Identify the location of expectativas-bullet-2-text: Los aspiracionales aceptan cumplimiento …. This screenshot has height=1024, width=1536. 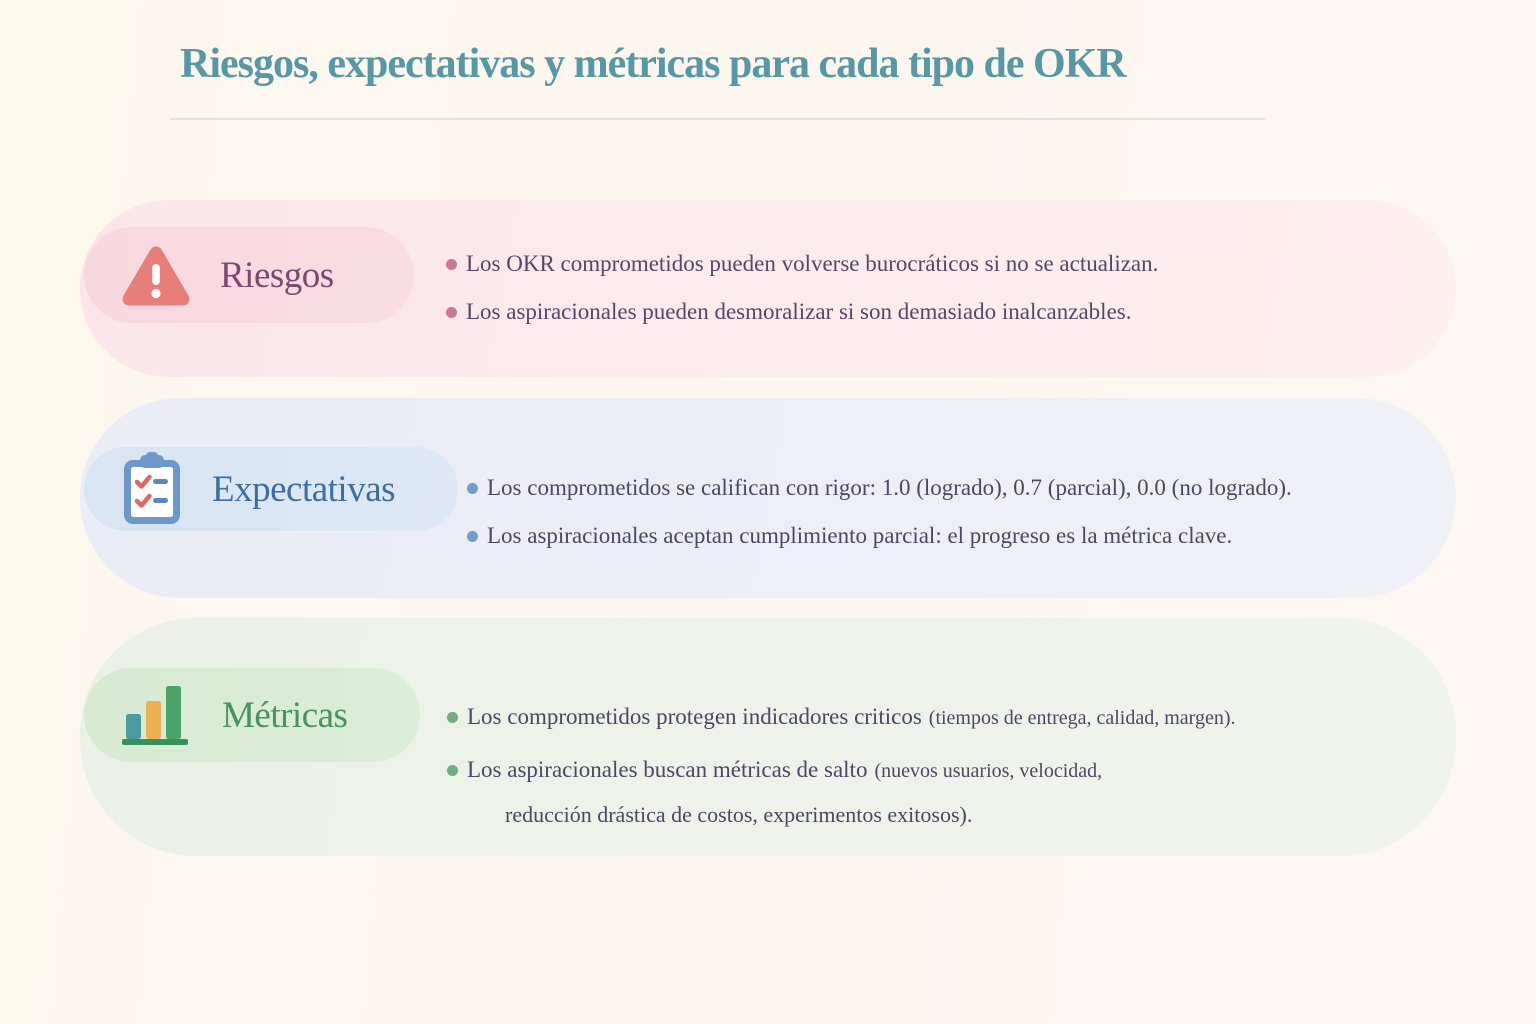
(860, 535).